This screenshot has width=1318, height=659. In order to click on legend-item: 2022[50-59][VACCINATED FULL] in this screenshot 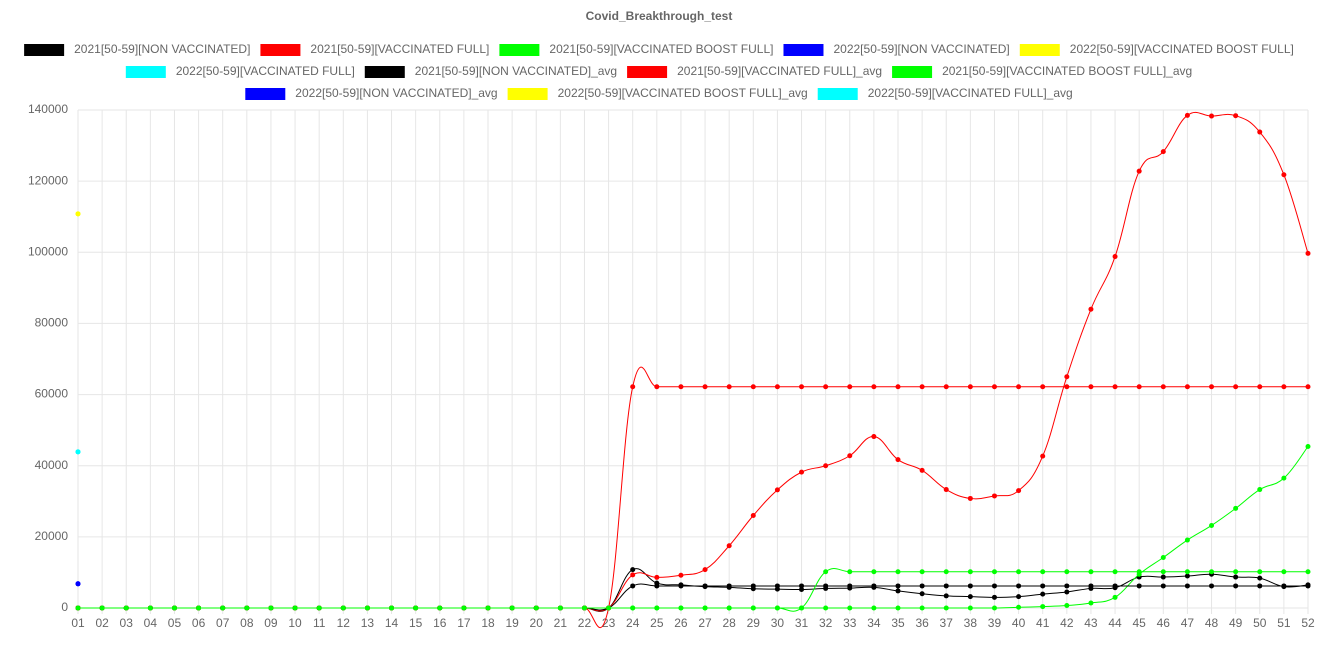, I will do `click(240, 71)`.